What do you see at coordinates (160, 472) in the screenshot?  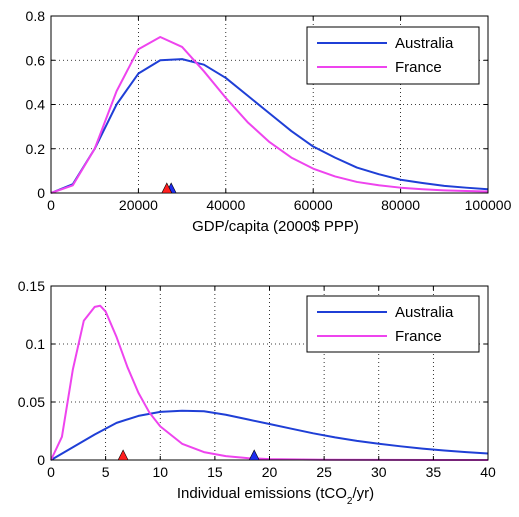 I see `x-tick-label: 10` at bounding box center [160, 472].